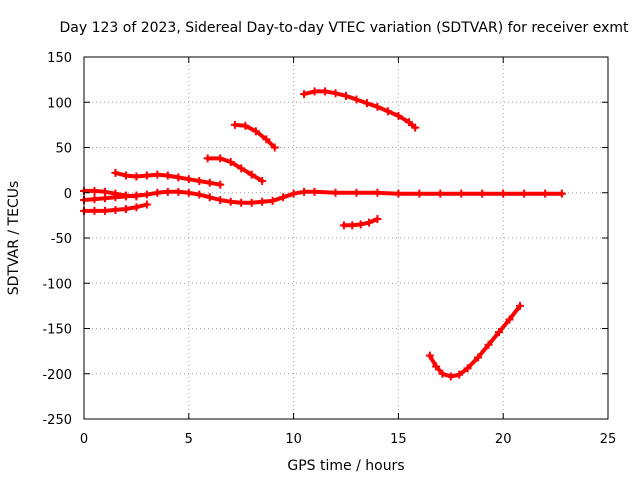 The width and height of the screenshot is (640, 480). What do you see at coordinates (84, 439) in the screenshot?
I see `x-tick-label: 0` at bounding box center [84, 439].